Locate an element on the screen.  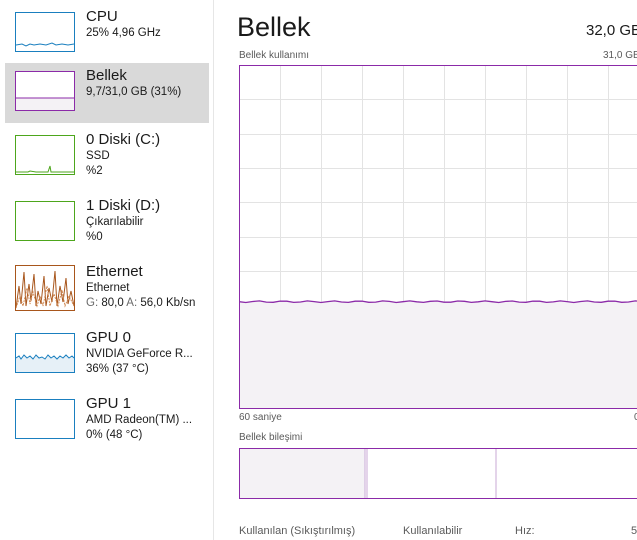
total-memory: 32,0 GB is located at coordinates (611, 30).